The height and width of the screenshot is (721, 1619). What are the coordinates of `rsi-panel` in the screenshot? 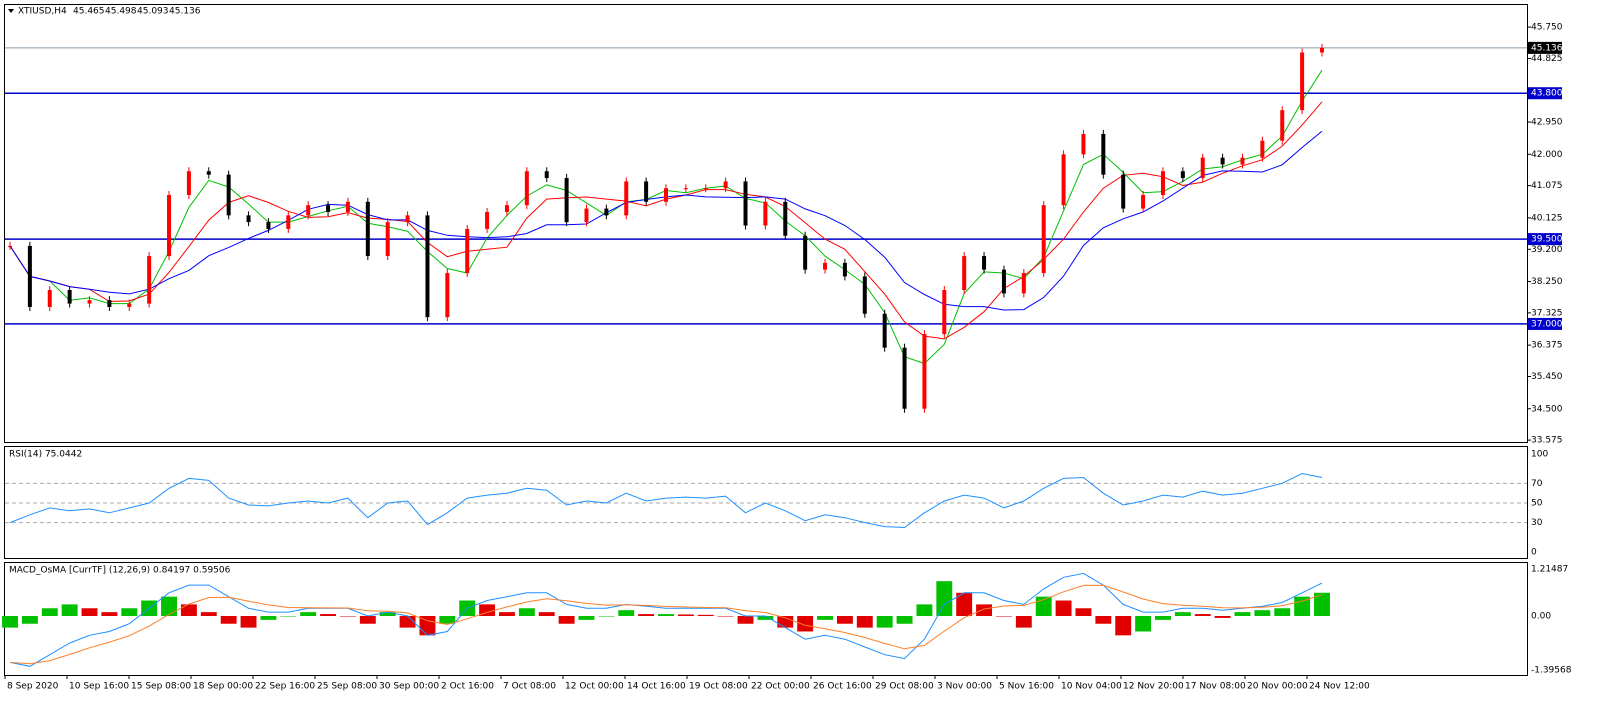 It's located at (766, 502).